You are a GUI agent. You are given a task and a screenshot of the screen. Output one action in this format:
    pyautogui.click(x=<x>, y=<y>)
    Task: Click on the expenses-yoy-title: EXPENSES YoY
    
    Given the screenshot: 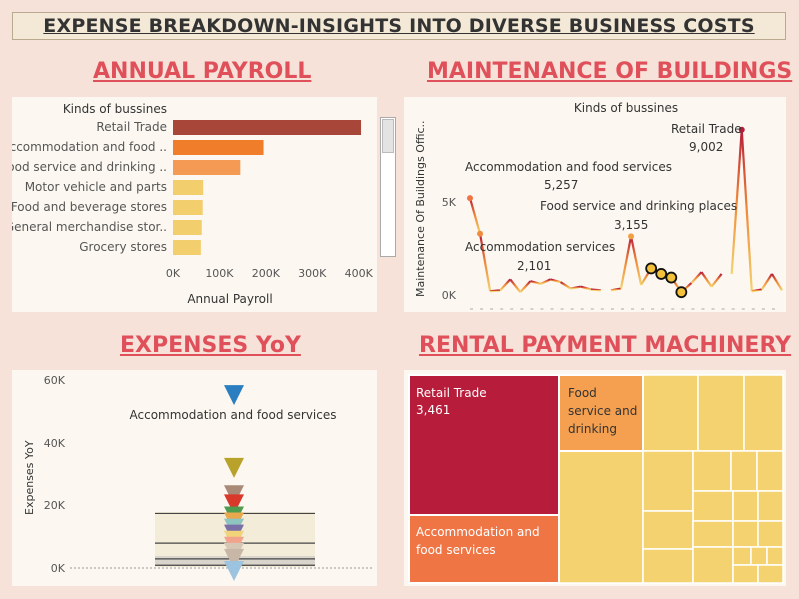 What is the action you would take?
    pyautogui.click(x=210, y=345)
    